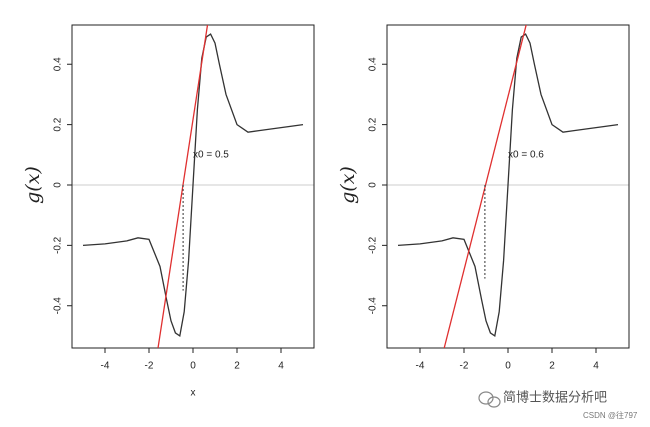  What do you see at coordinates (555, 396) in the screenshot?
I see `watermark-brand: 简博士数据分析吧` at bounding box center [555, 396].